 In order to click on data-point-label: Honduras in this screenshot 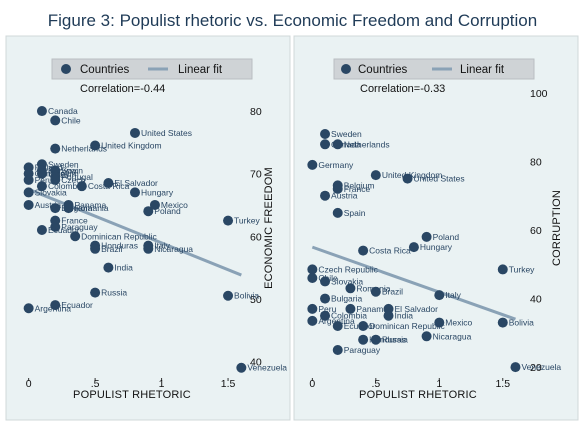, I will do `click(119, 246)`.